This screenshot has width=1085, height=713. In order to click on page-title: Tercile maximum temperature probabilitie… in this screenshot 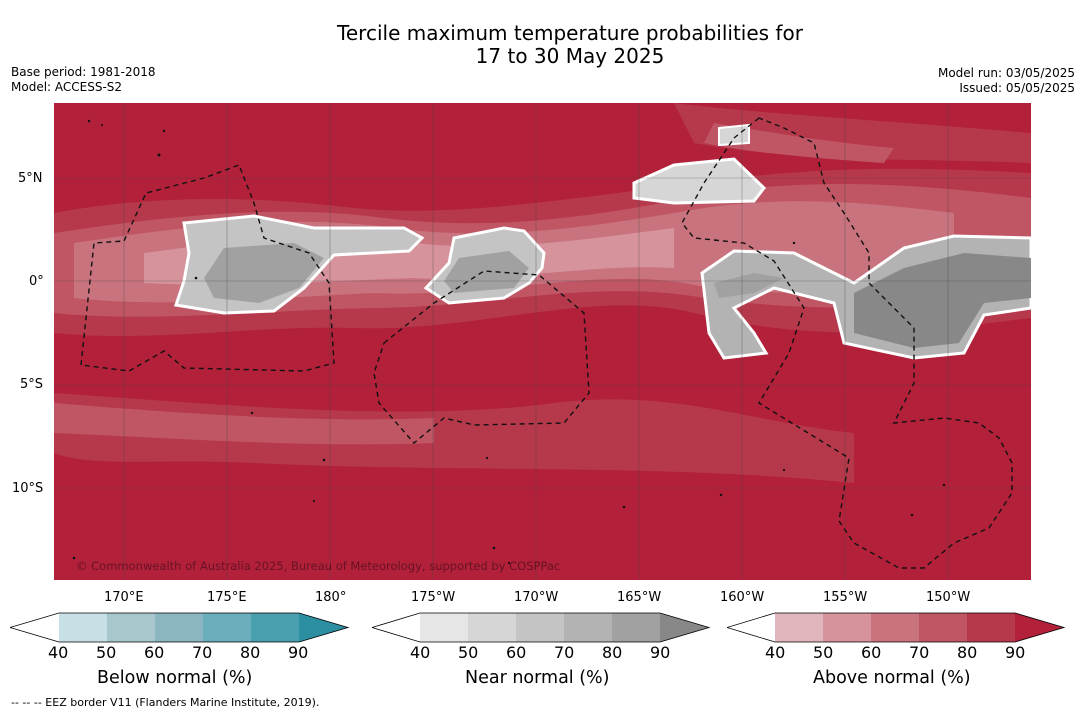, I will do `click(542, 45)`.